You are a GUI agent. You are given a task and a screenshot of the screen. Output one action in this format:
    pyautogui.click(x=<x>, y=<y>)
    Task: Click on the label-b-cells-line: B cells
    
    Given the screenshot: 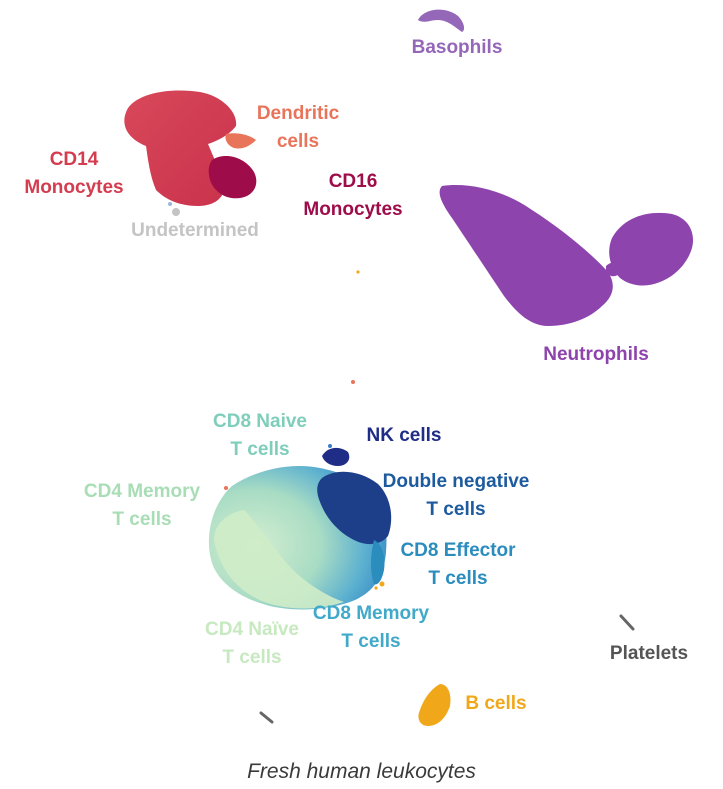 What is the action you would take?
    pyautogui.click(x=496, y=703)
    